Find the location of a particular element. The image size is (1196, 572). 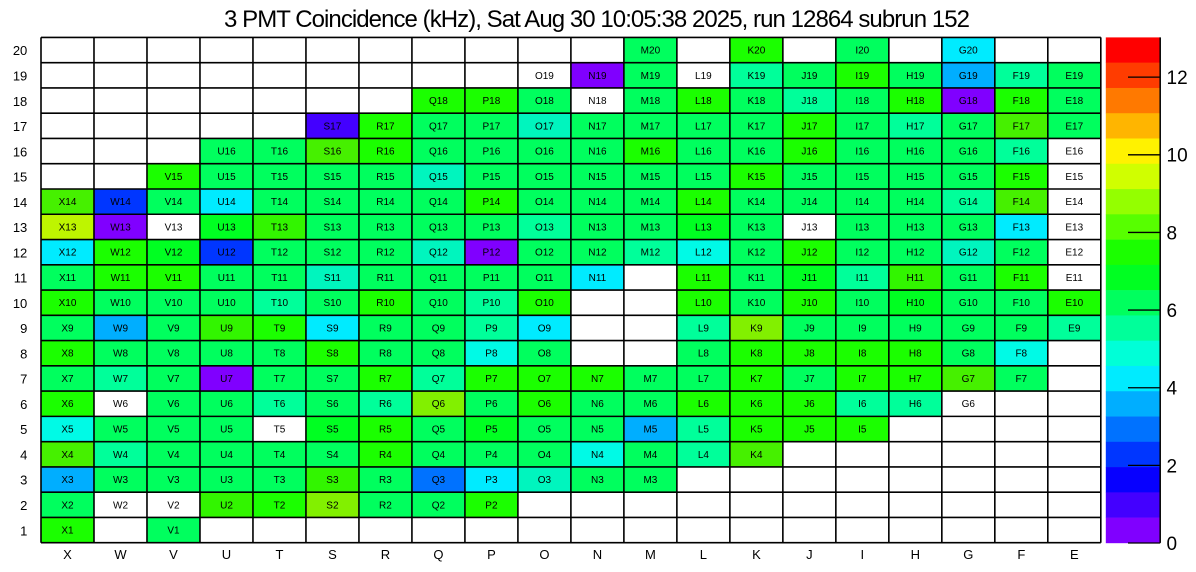

svg-text: K11 is located at coordinates (756, 278).